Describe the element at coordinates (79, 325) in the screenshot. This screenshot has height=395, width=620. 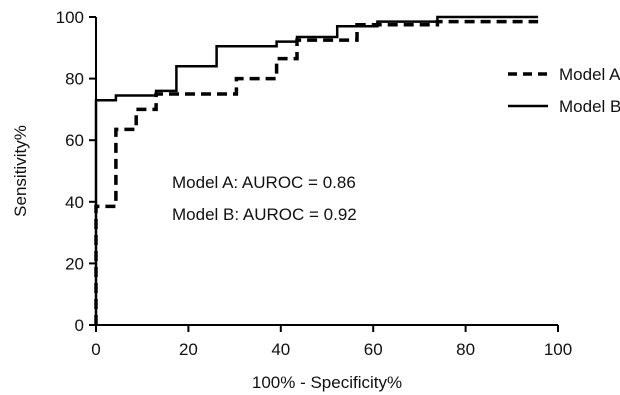
I see `y-tick-label: 0` at that location.